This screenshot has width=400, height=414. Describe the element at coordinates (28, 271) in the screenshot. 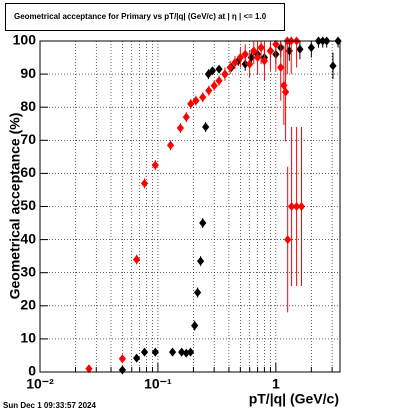

I see `y-tick-label: 30` at that location.